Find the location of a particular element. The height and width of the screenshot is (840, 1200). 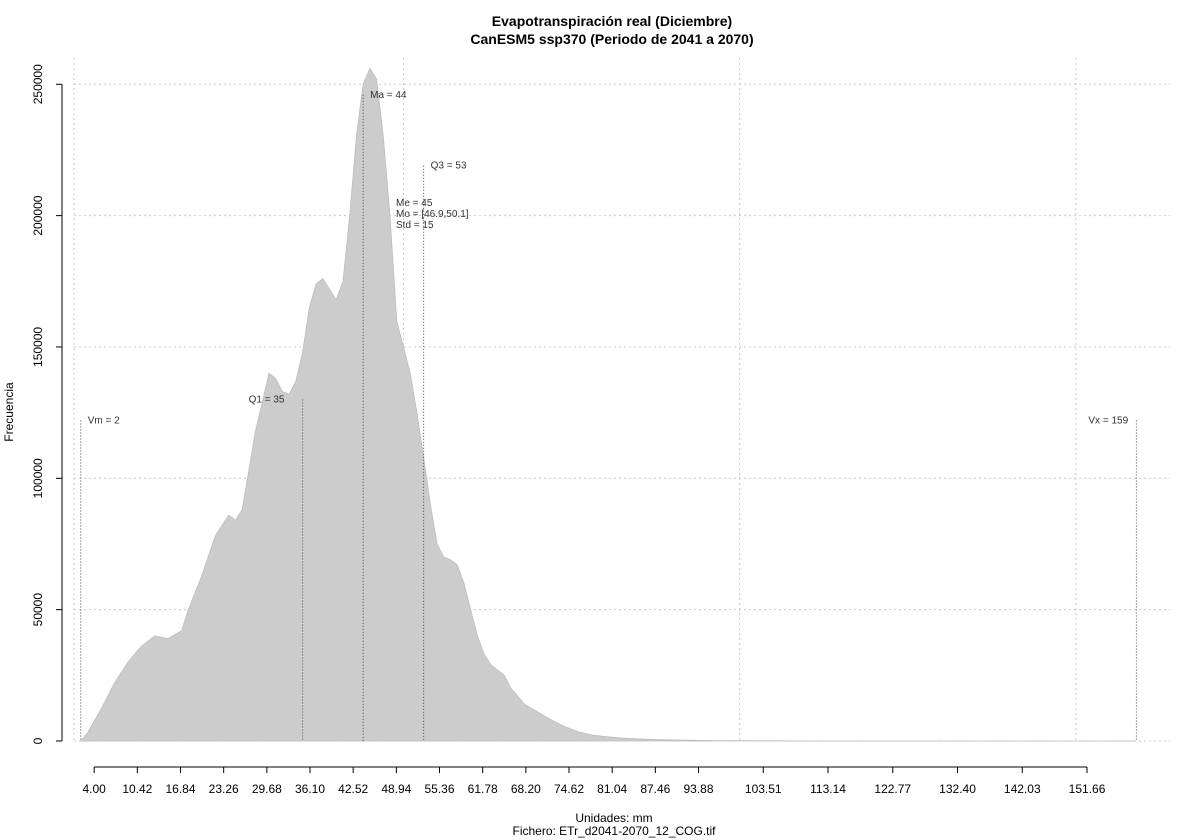

x-tick-label: 68.20 is located at coordinates (526, 789).